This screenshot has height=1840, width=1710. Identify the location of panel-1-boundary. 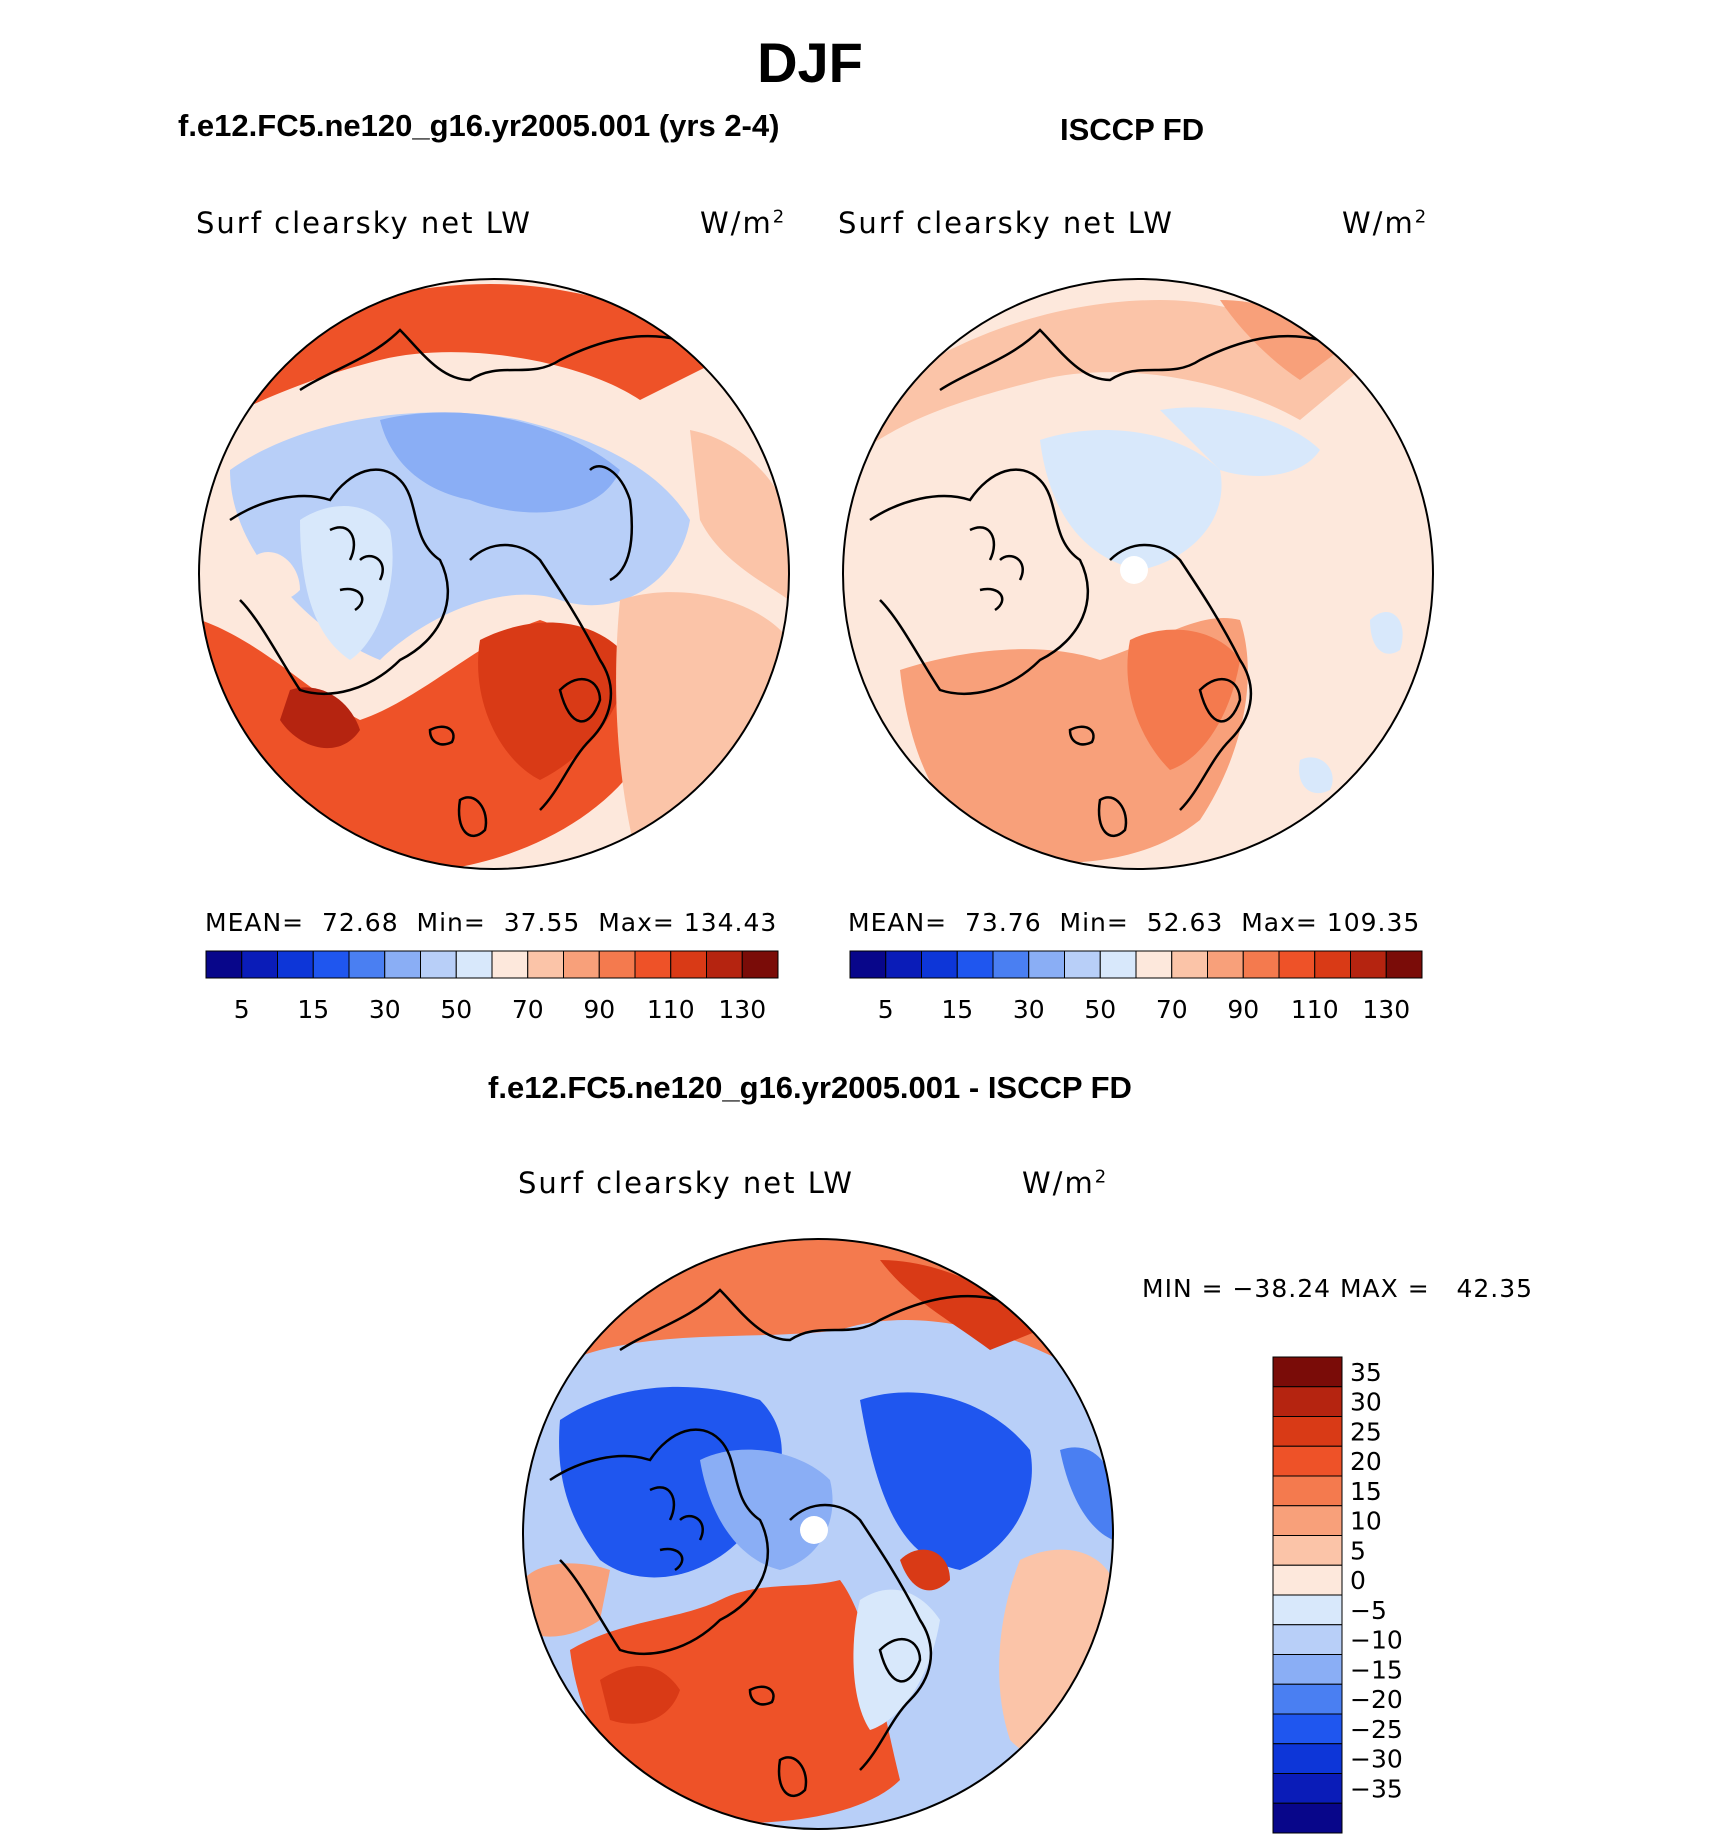
(494, 574).